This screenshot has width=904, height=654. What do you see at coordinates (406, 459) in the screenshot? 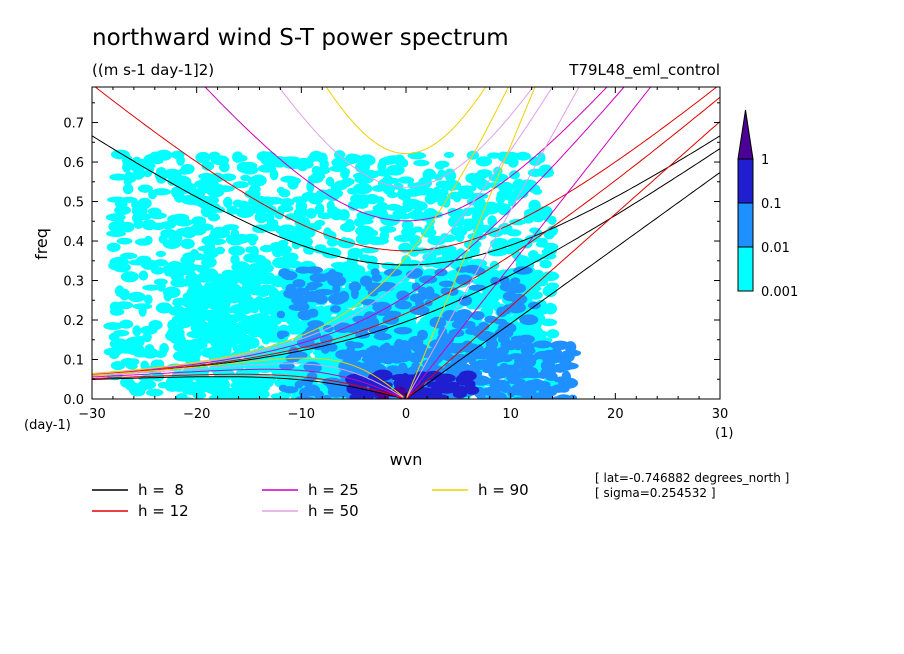
I see `x-axis-label: wvn` at bounding box center [406, 459].